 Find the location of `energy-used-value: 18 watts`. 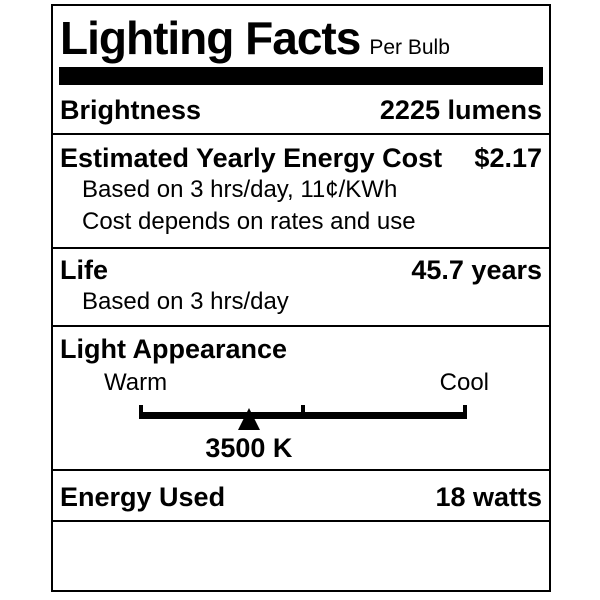

energy-used-value: 18 watts is located at coordinates (488, 497).